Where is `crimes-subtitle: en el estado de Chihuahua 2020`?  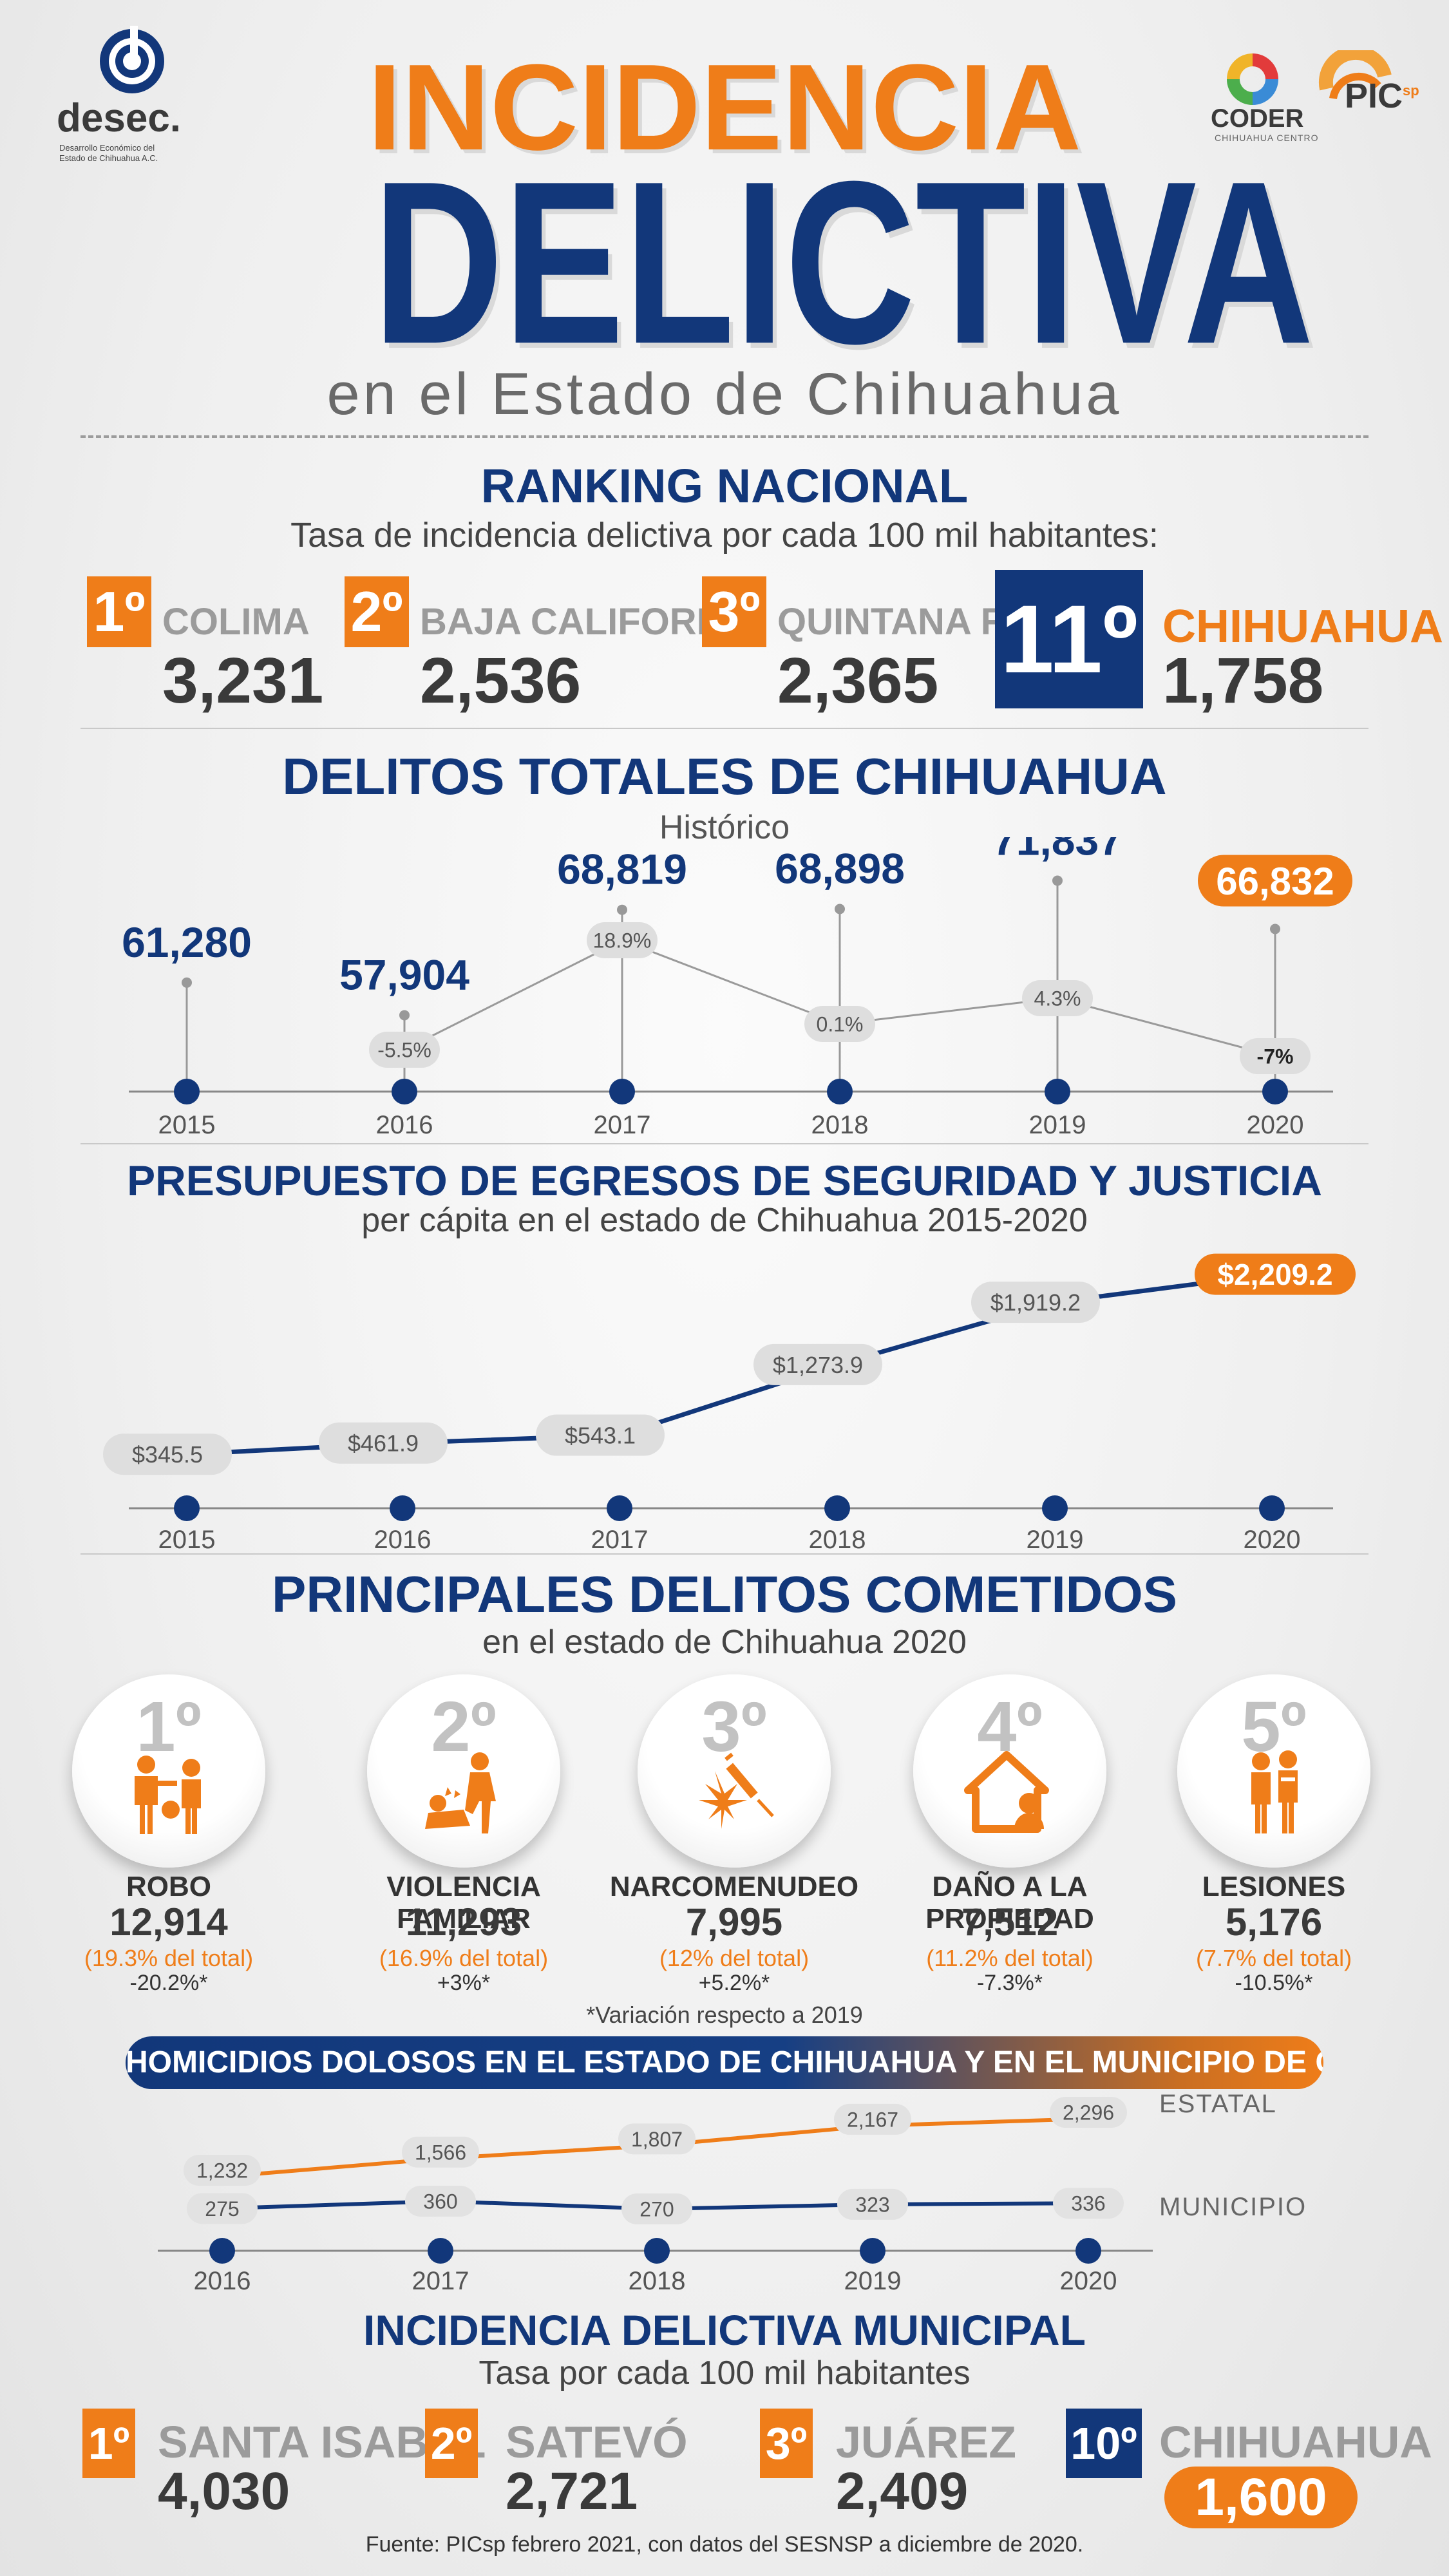 crimes-subtitle: en el estado de Chihuahua 2020 is located at coordinates (724, 1642).